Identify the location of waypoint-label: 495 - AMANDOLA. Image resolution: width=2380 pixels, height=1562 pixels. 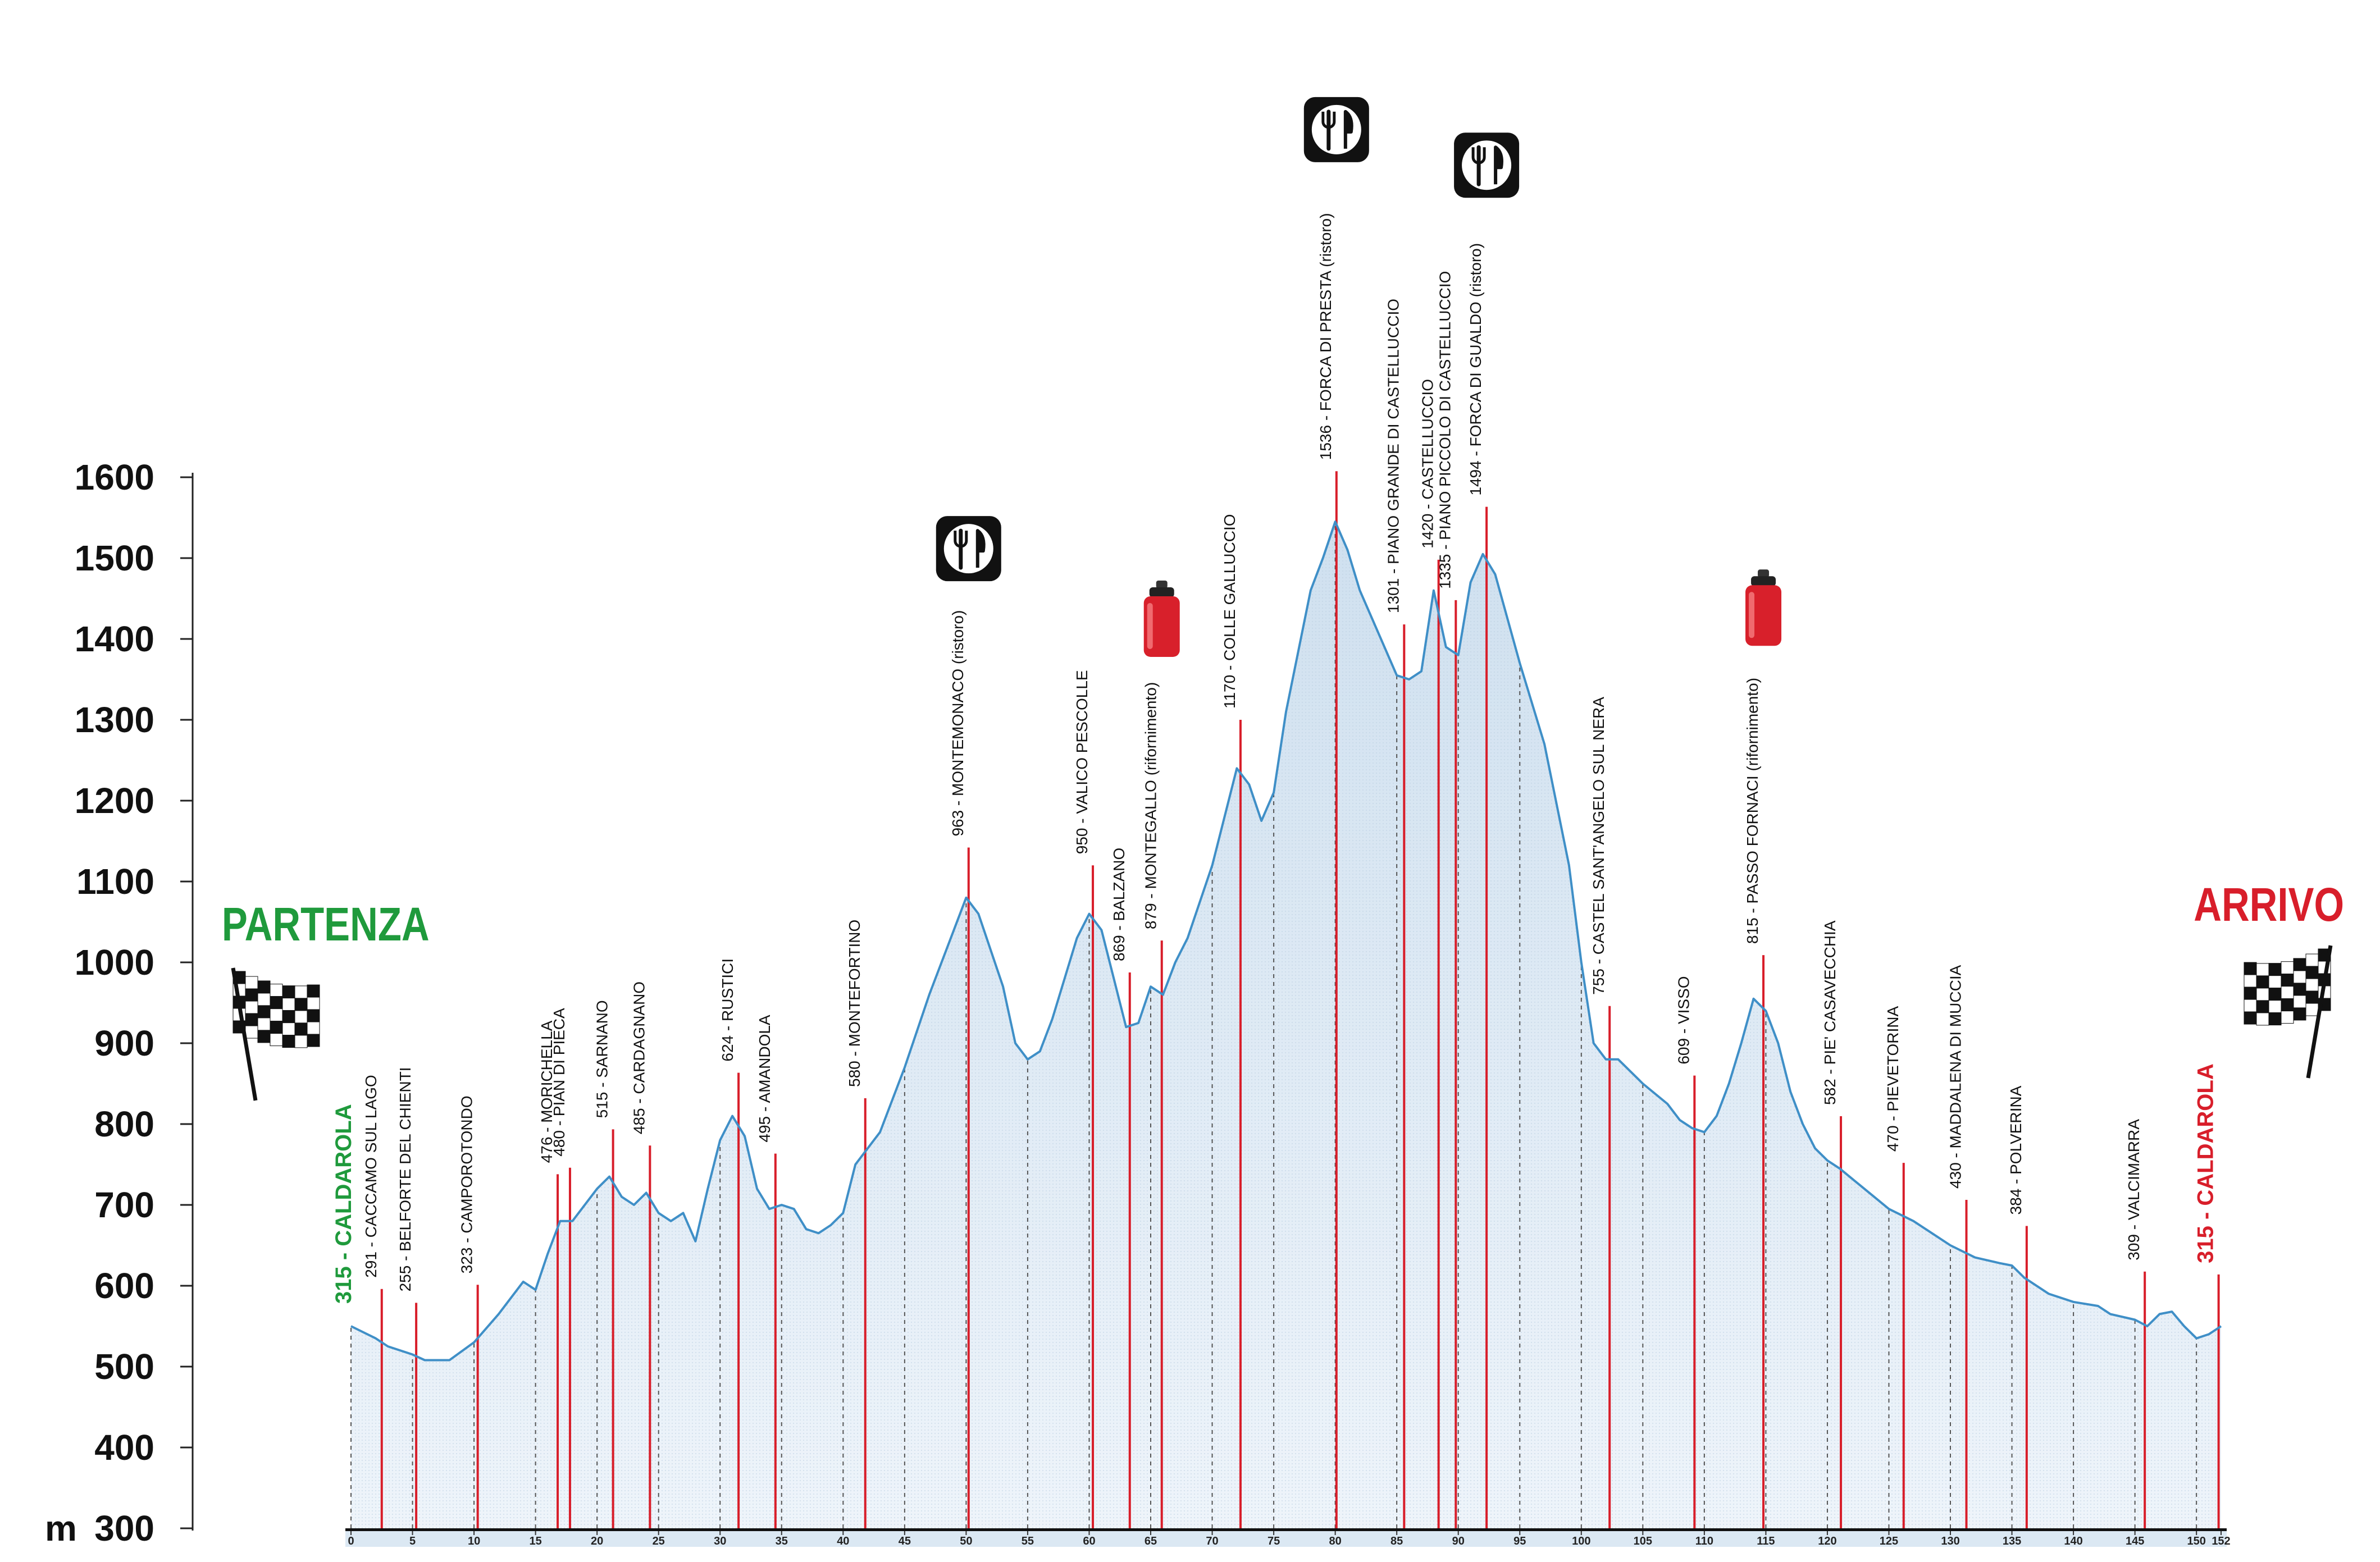
(764, 1079).